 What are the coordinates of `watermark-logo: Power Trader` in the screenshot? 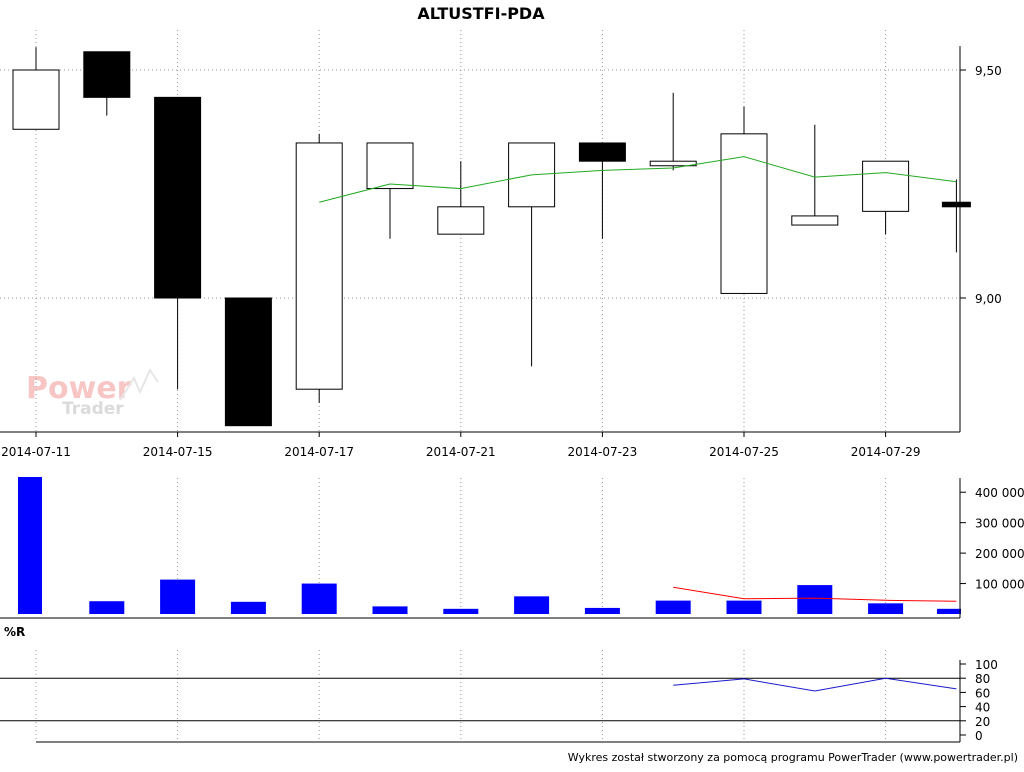 It's located at (92, 393).